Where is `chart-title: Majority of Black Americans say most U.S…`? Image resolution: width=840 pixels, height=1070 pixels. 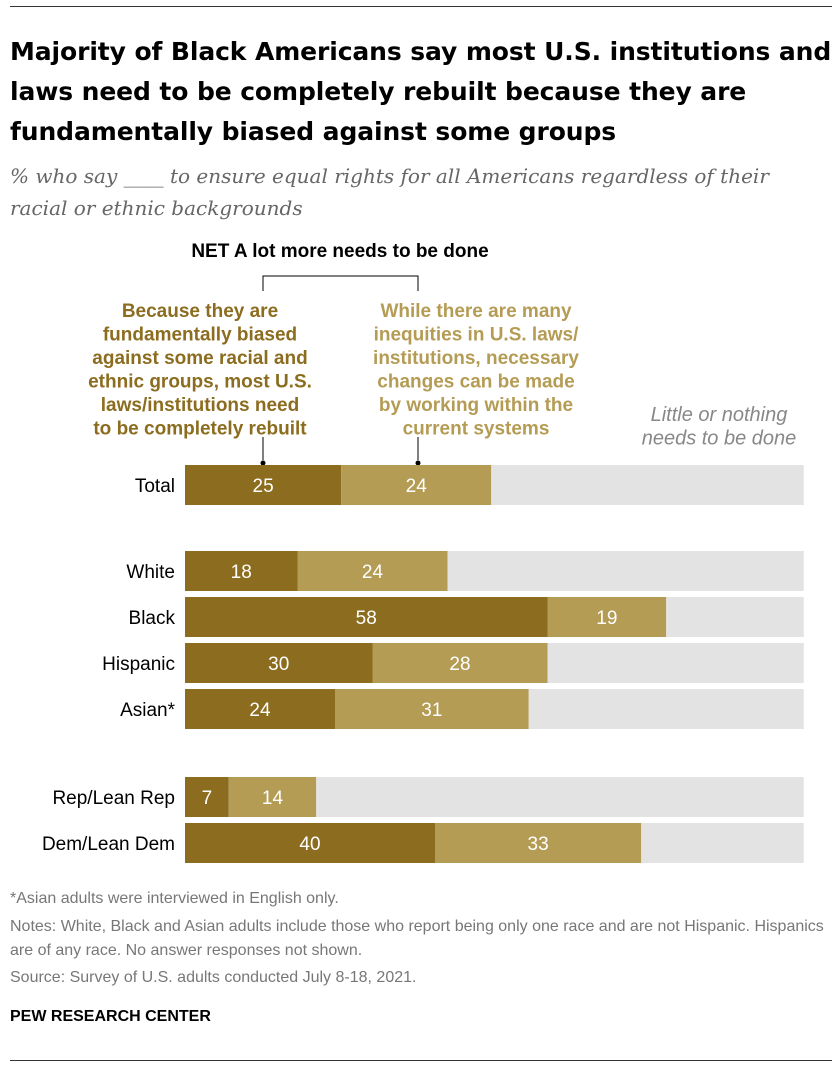
chart-title: Majority of Black Americans say most U.S… is located at coordinates (421, 91).